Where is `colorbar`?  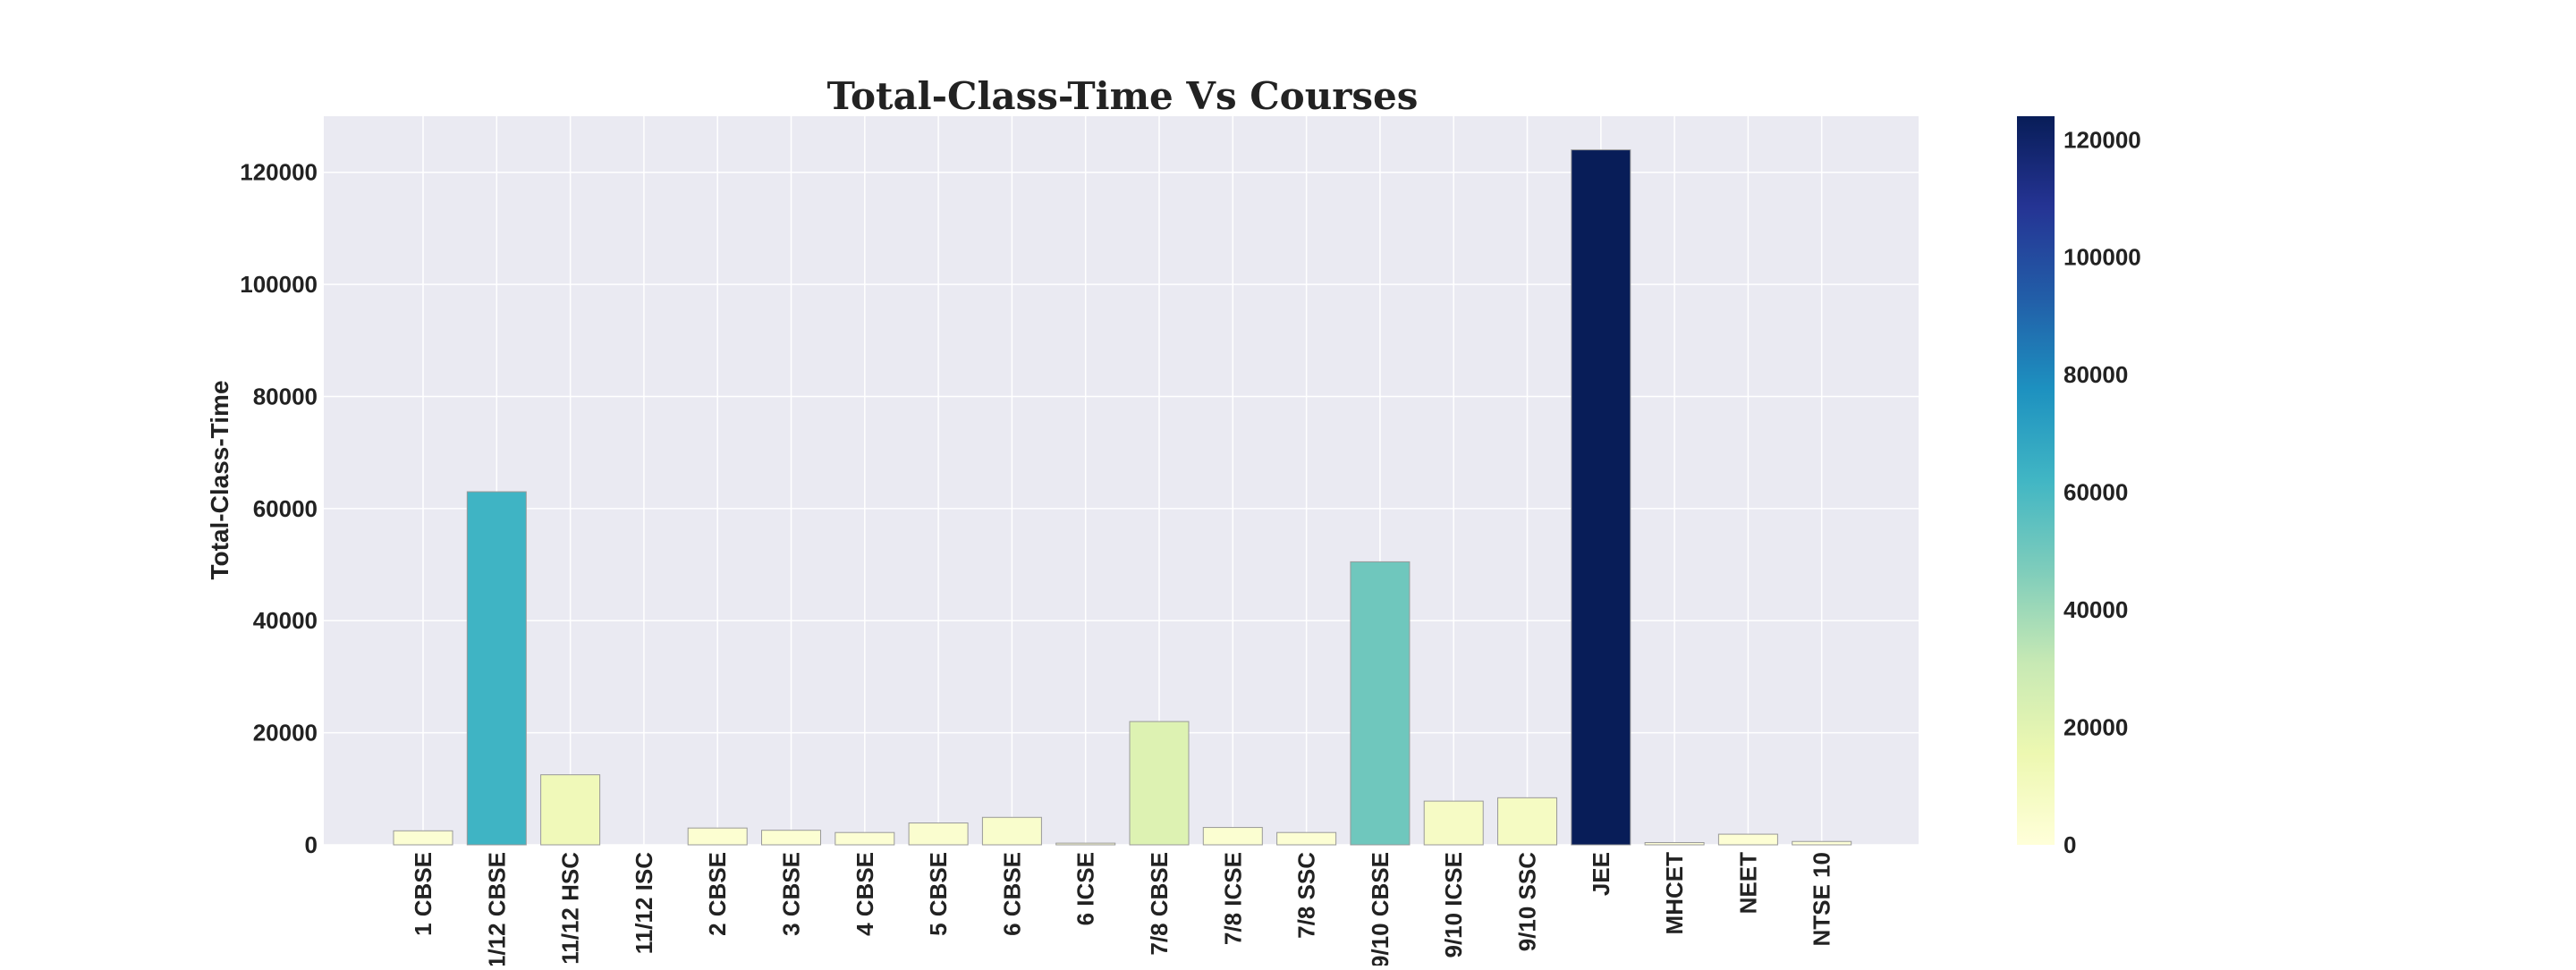
colorbar is located at coordinates (2036, 480).